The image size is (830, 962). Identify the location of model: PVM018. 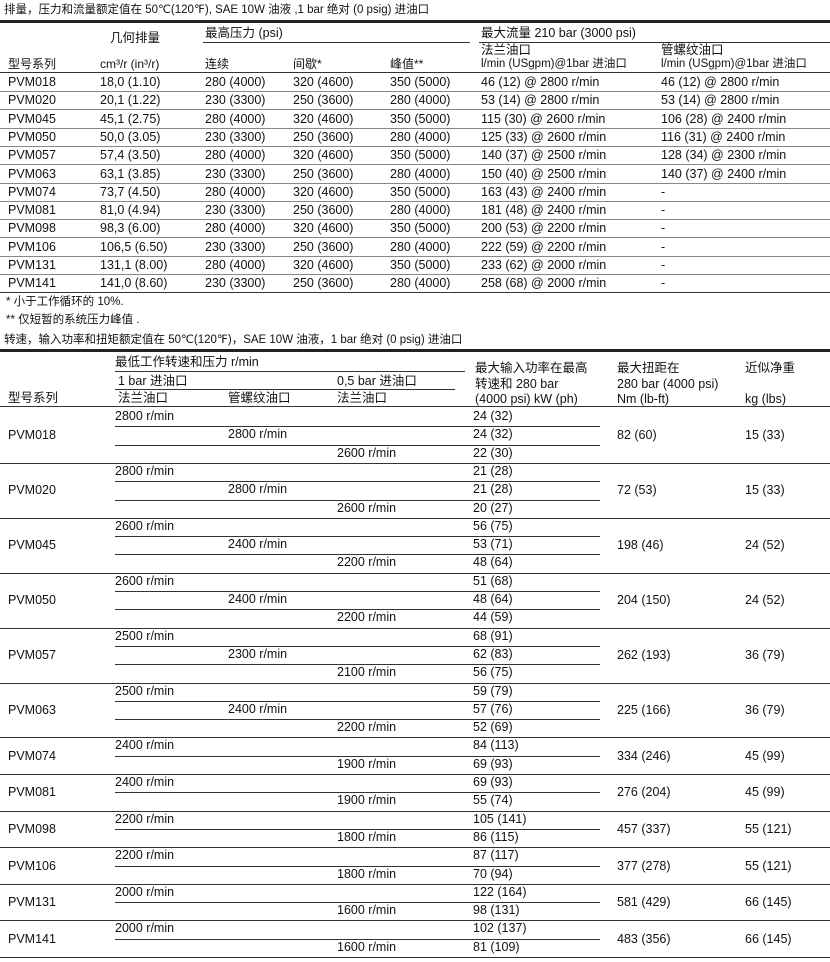
(32, 82).